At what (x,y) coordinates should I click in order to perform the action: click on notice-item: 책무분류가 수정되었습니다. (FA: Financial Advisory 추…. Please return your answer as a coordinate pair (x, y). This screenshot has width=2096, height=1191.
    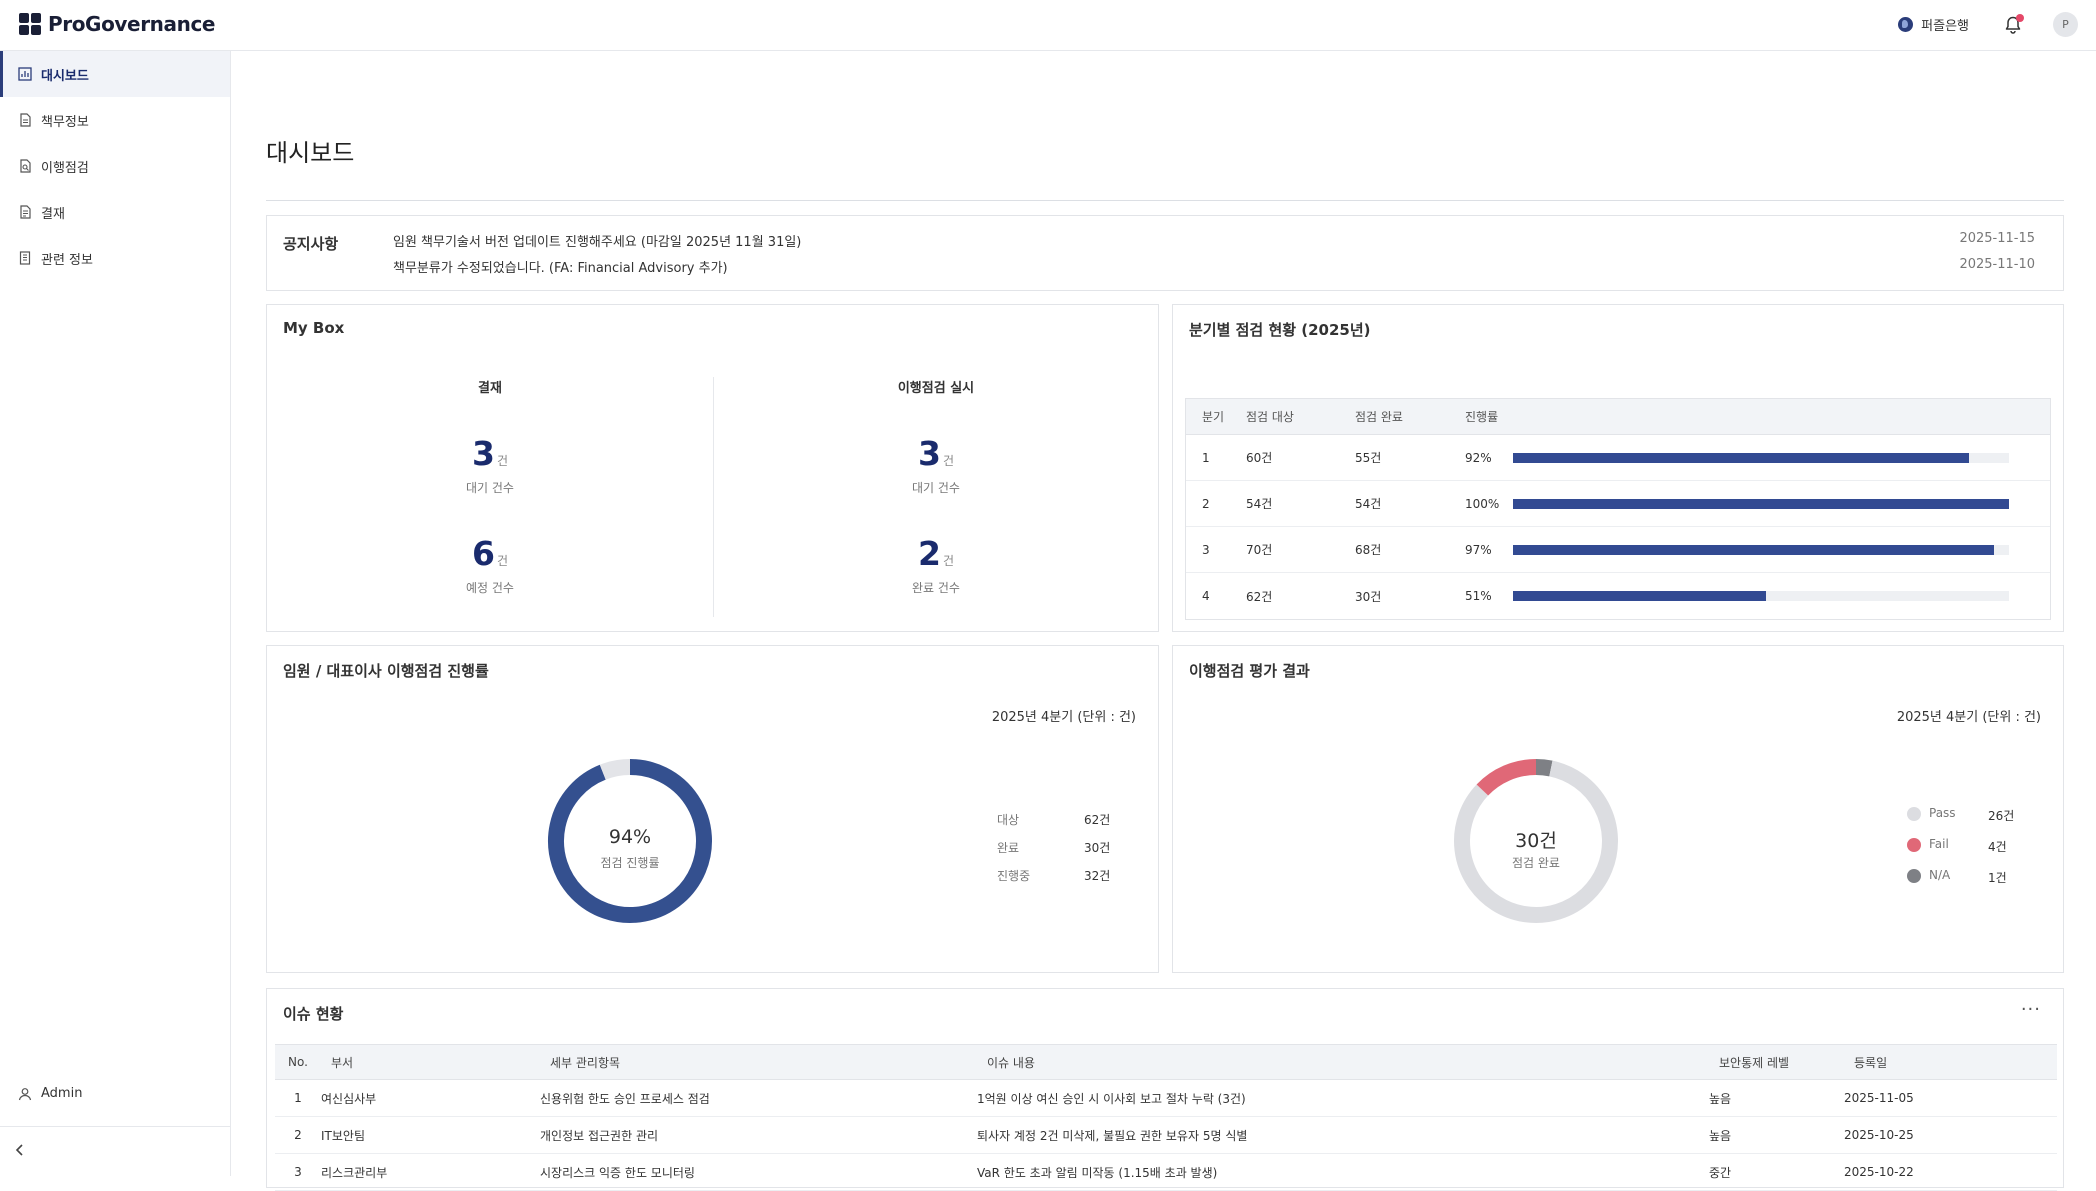
    Looking at the image, I should click on (560, 268).